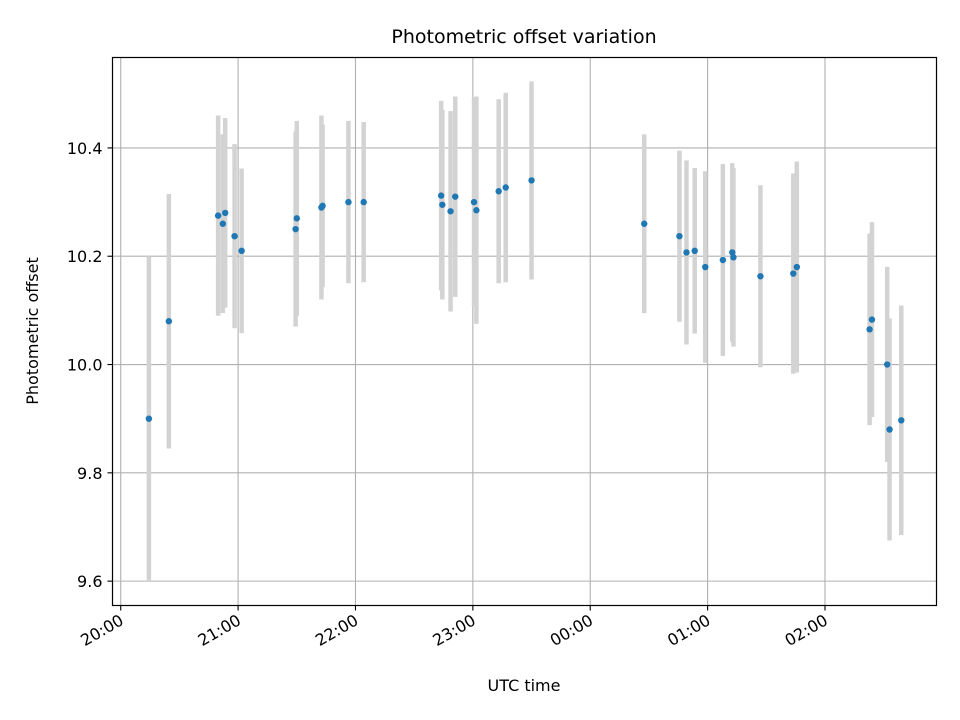 The image size is (960, 720). I want to click on y-tick-label: 10.0, so click(85, 365).